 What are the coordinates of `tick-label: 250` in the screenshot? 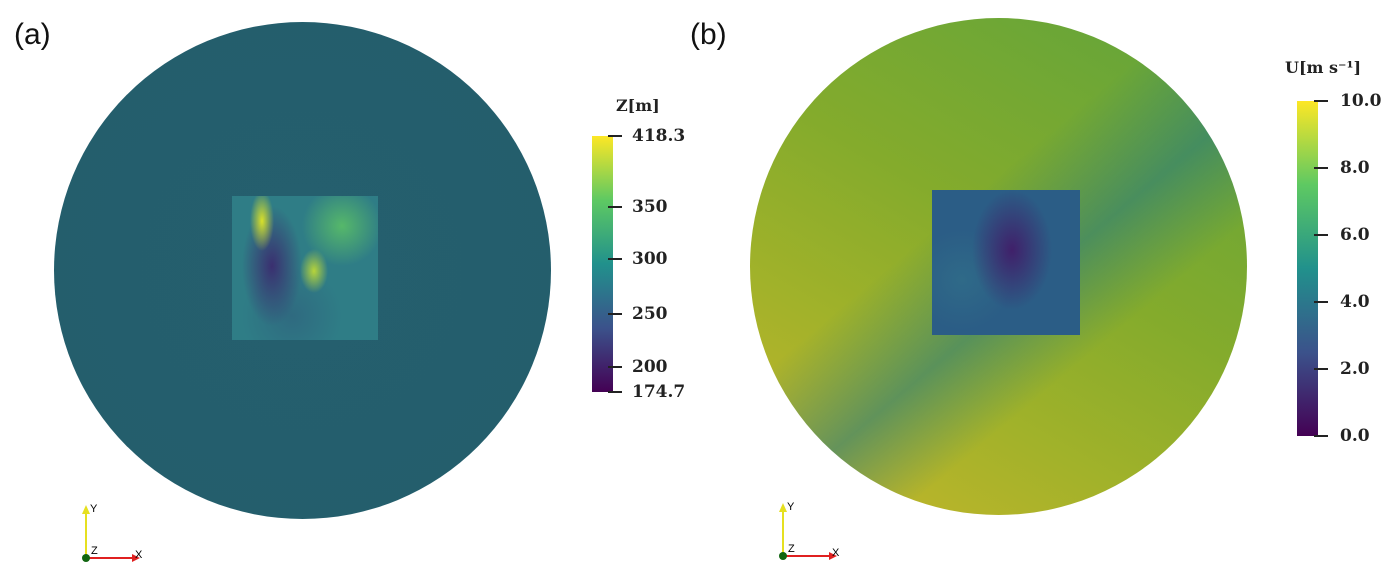 It's located at (650, 314).